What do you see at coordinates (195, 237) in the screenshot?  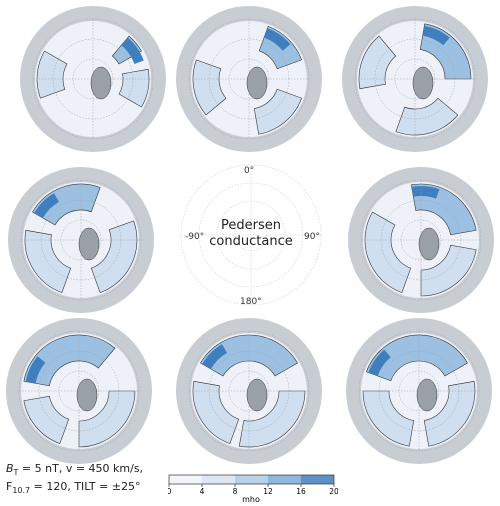 I see `angle-left-label: -90°` at bounding box center [195, 237].